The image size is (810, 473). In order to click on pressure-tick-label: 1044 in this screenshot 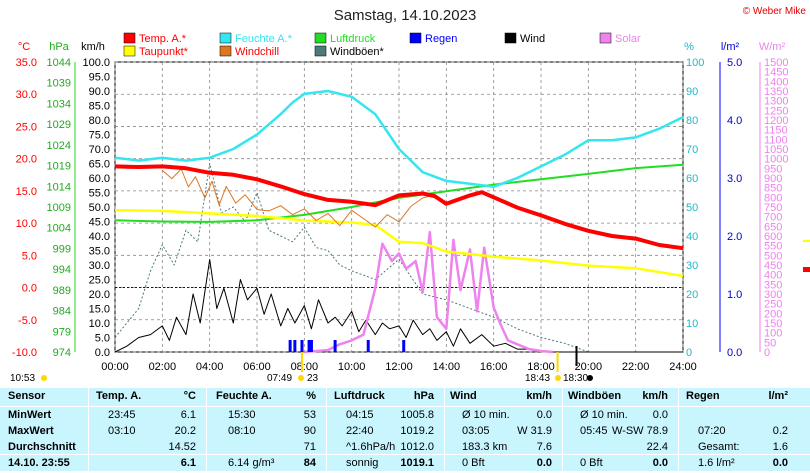, I will do `click(59, 63)`.